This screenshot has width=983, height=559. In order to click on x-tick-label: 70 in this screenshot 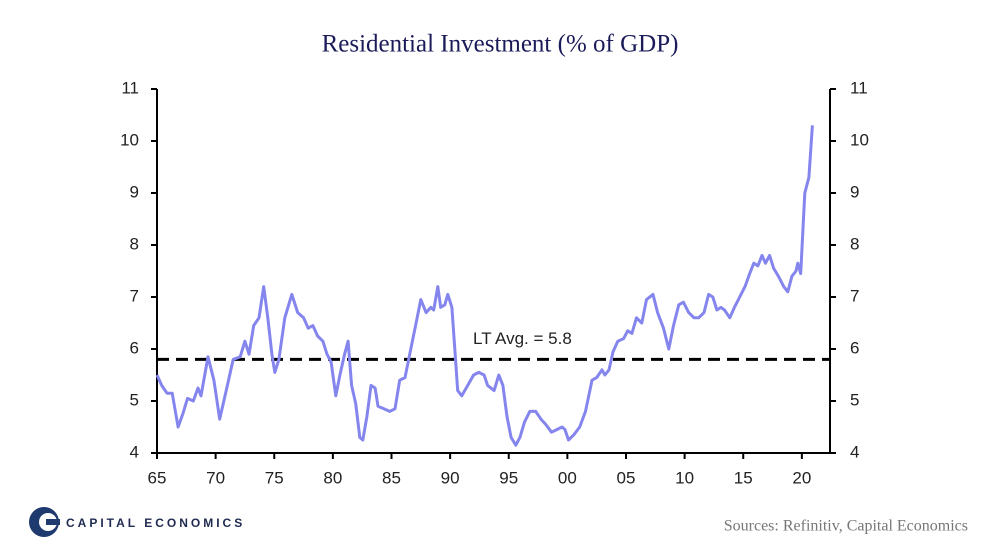, I will do `click(215, 477)`.